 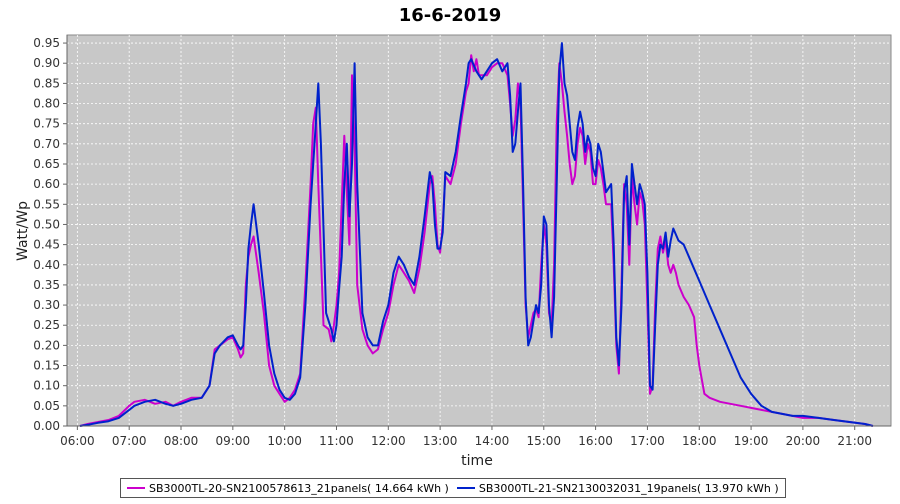 I want to click on x-tick-label: 17:00, so click(x=647, y=441).